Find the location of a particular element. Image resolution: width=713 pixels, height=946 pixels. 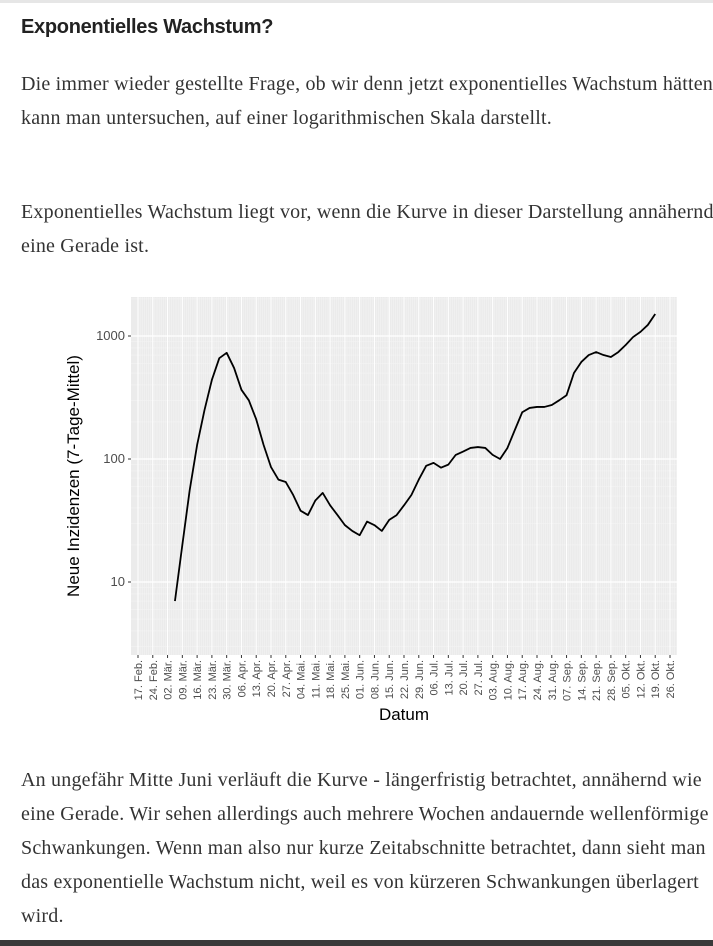

x-tick-label: 17. Feb. is located at coordinates (139, 680).